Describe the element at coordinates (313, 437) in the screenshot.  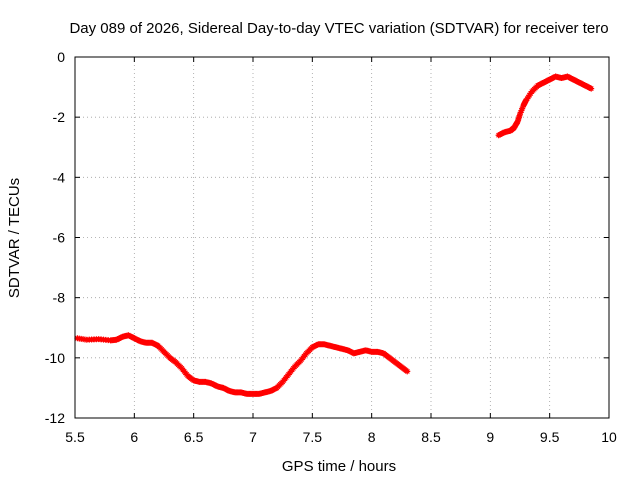
I see `x-tick-label: 7.5` at that location.